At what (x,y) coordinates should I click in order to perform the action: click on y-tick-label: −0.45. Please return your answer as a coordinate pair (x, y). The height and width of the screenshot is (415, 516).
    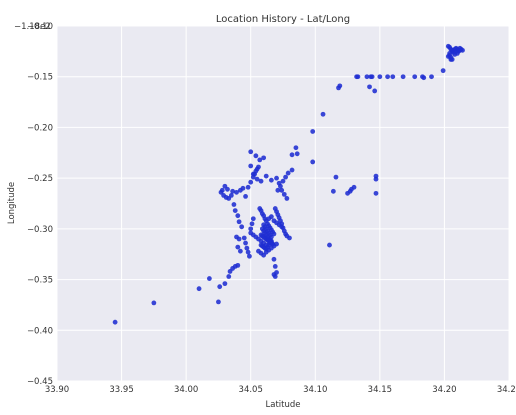
    Looking at the image, I should click on (40, 382).